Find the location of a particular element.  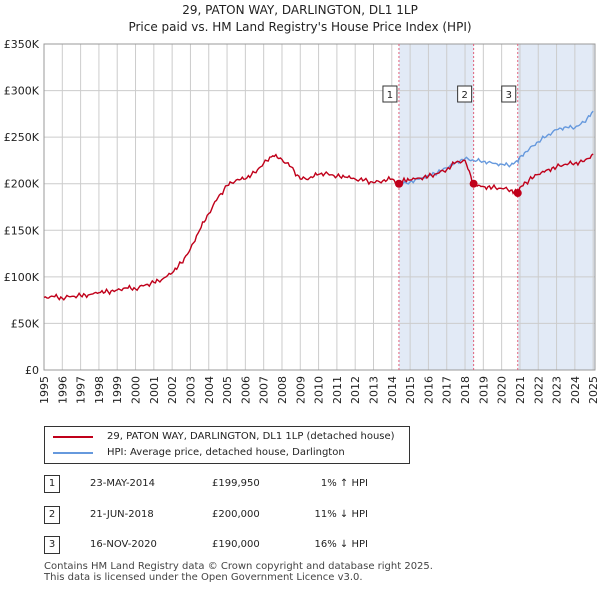

y-tick-label: £300K is located at coordinates (22, 91).